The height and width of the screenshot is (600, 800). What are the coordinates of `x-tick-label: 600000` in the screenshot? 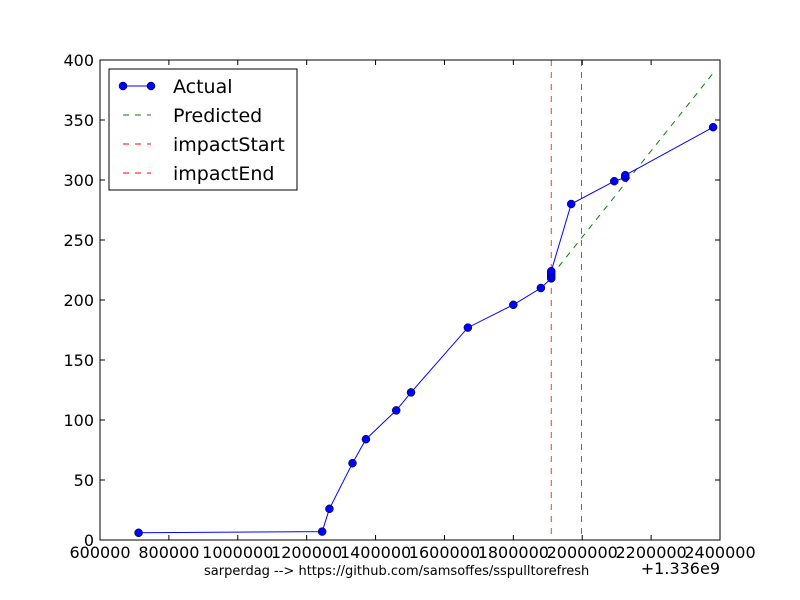 It's located at (99, 552).